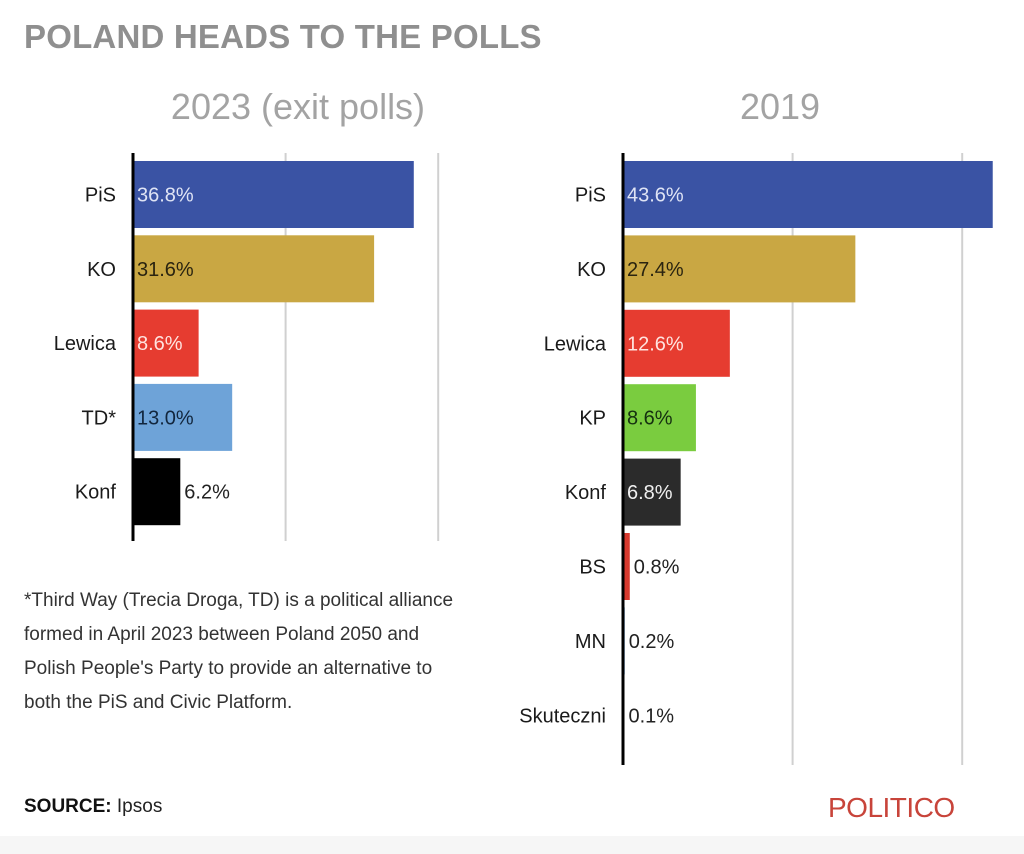 The height and width of the screenshot is (854, 1024). I want to click on bar-2023-pis, so click(273, 194).